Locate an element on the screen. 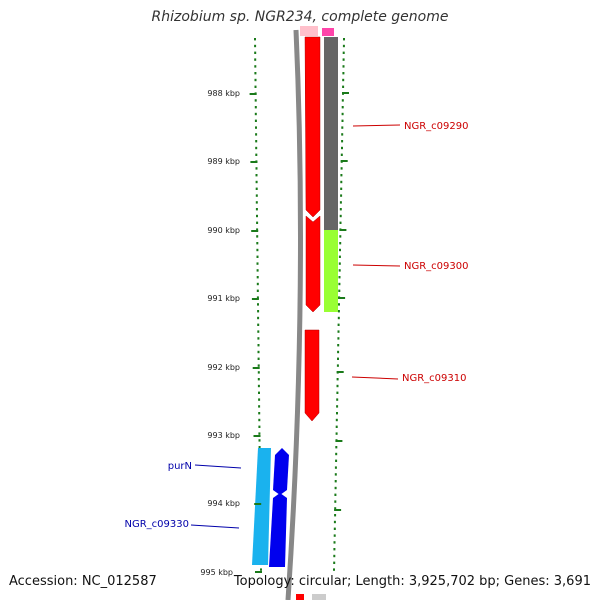  feature-cyan is located at coordinates (261, 506).